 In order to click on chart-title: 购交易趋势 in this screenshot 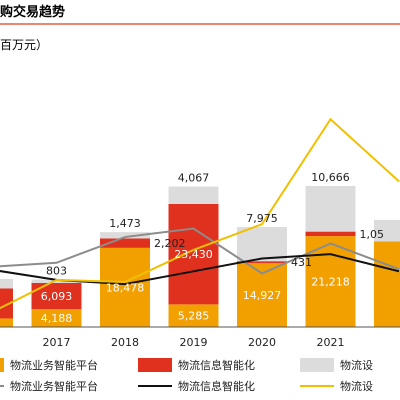, I will do `click(32, 12)`.